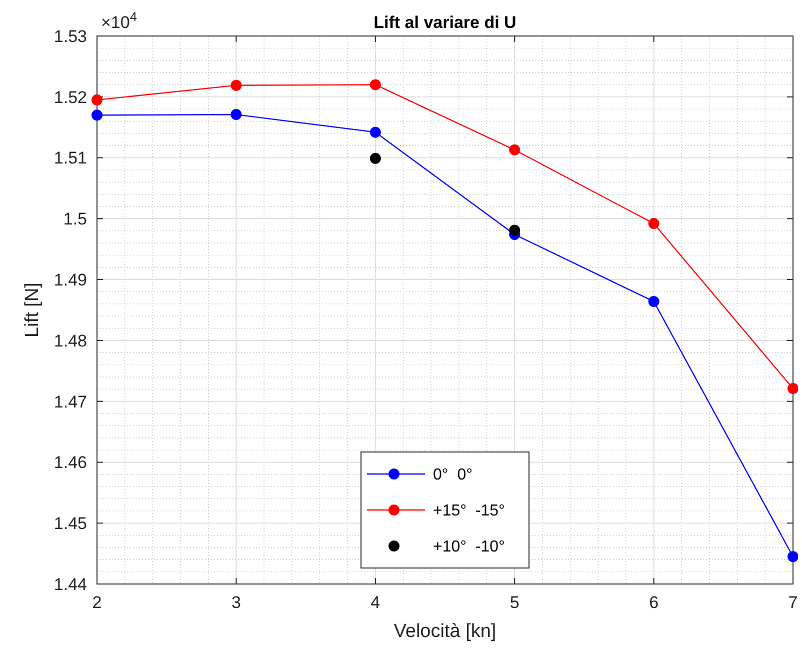 Image resolution: width=802 pixels, height=657 pixels. I want to click on x-tick-label: 4, so click(375, 602).